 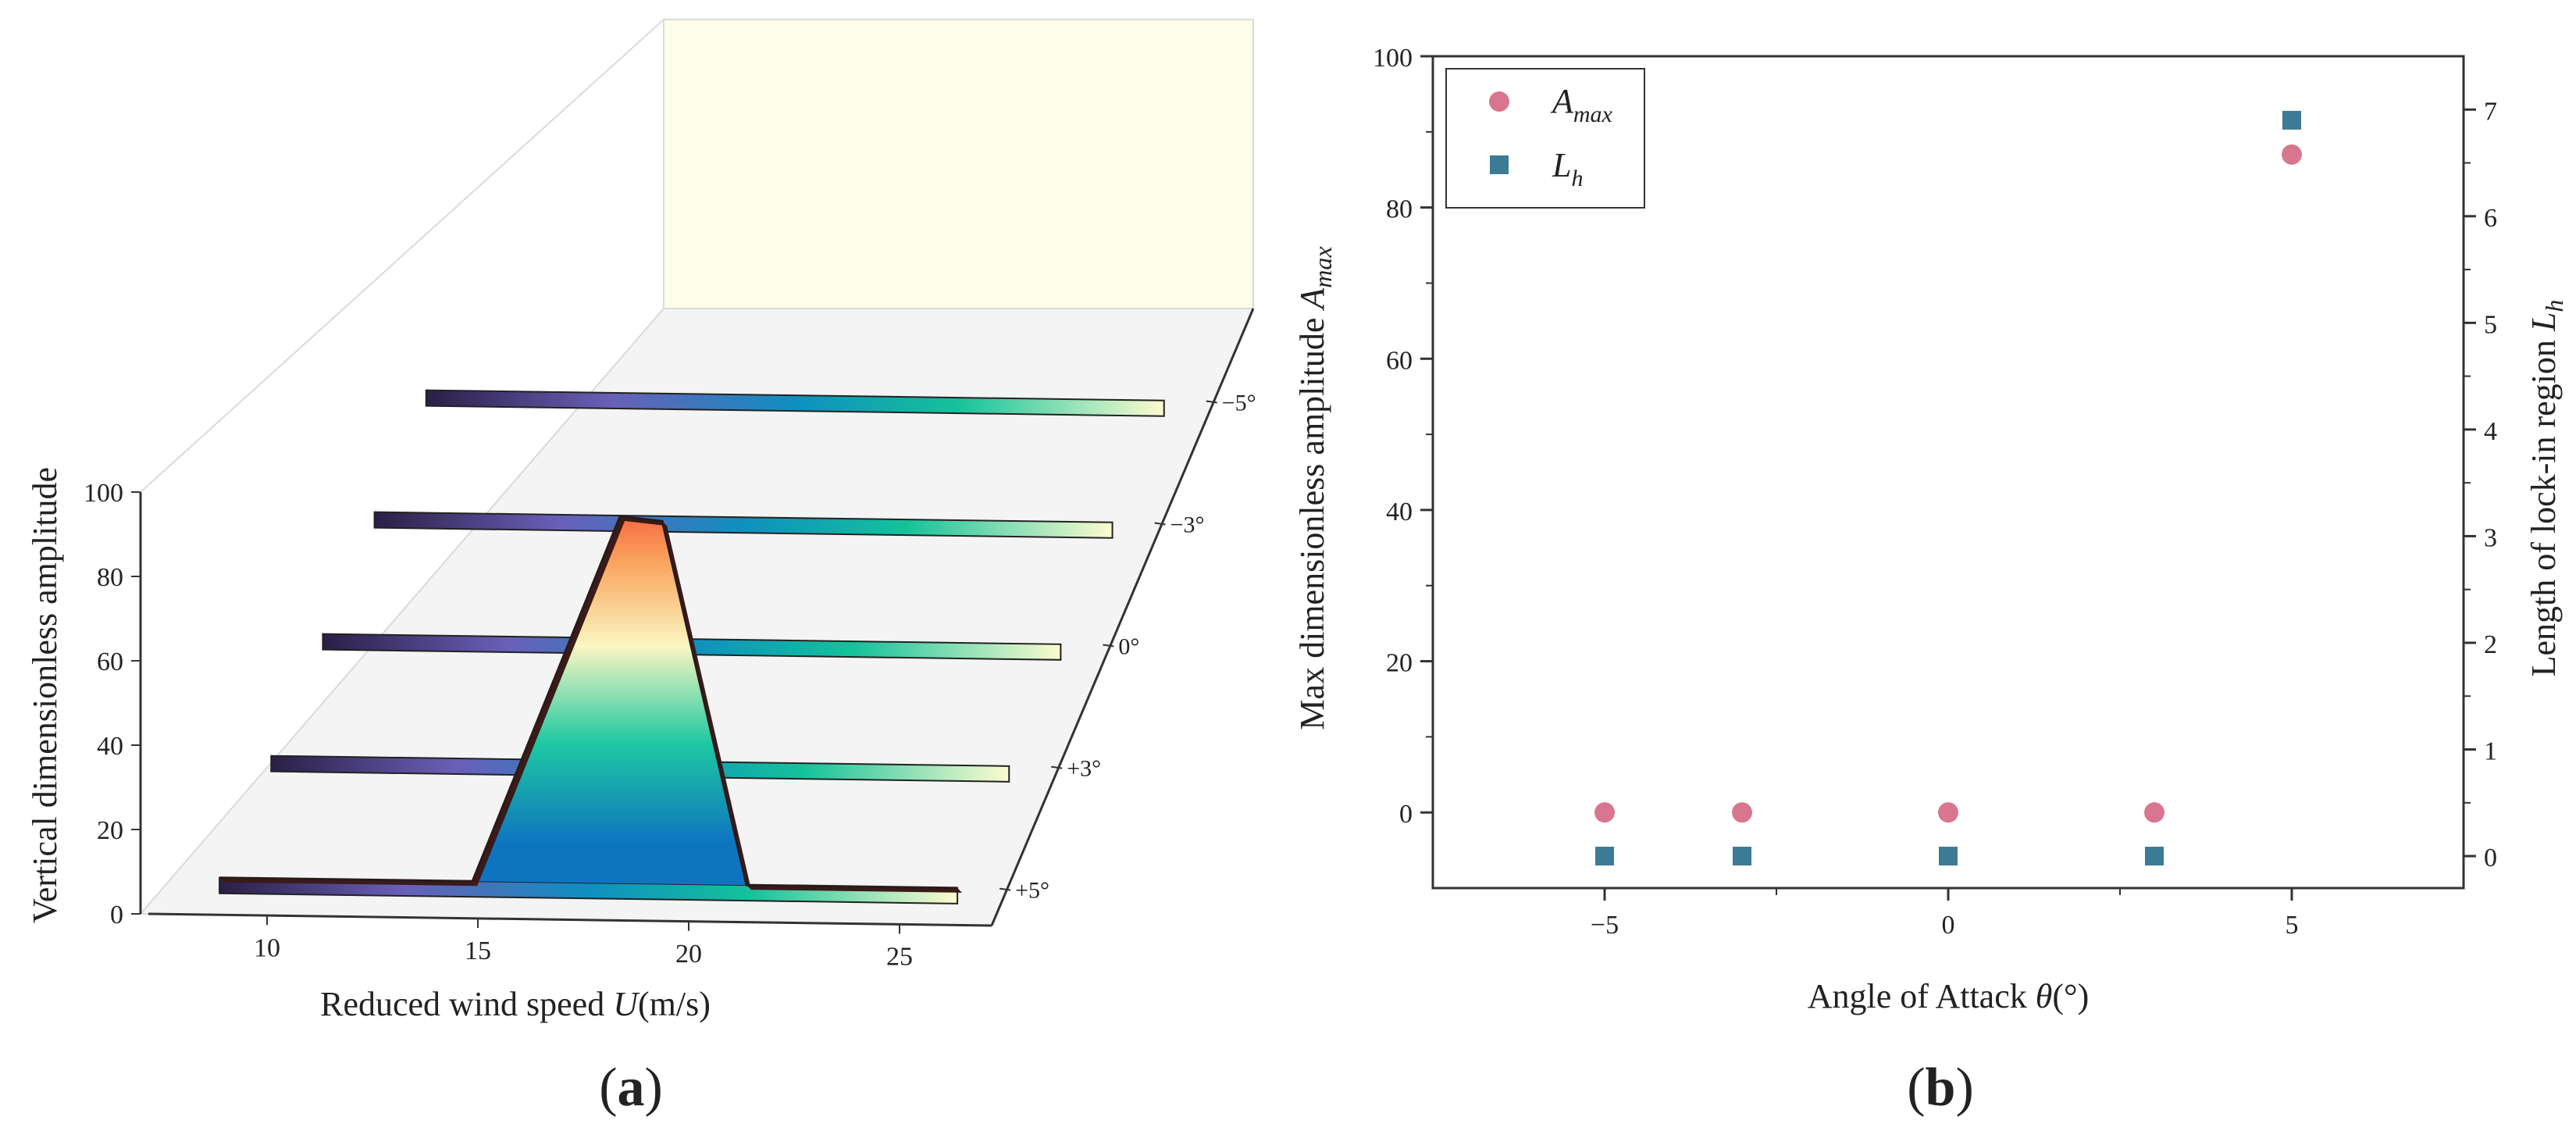 I want to click on panel-b-y-tick-label: 60, so click(x=1399, y=361).